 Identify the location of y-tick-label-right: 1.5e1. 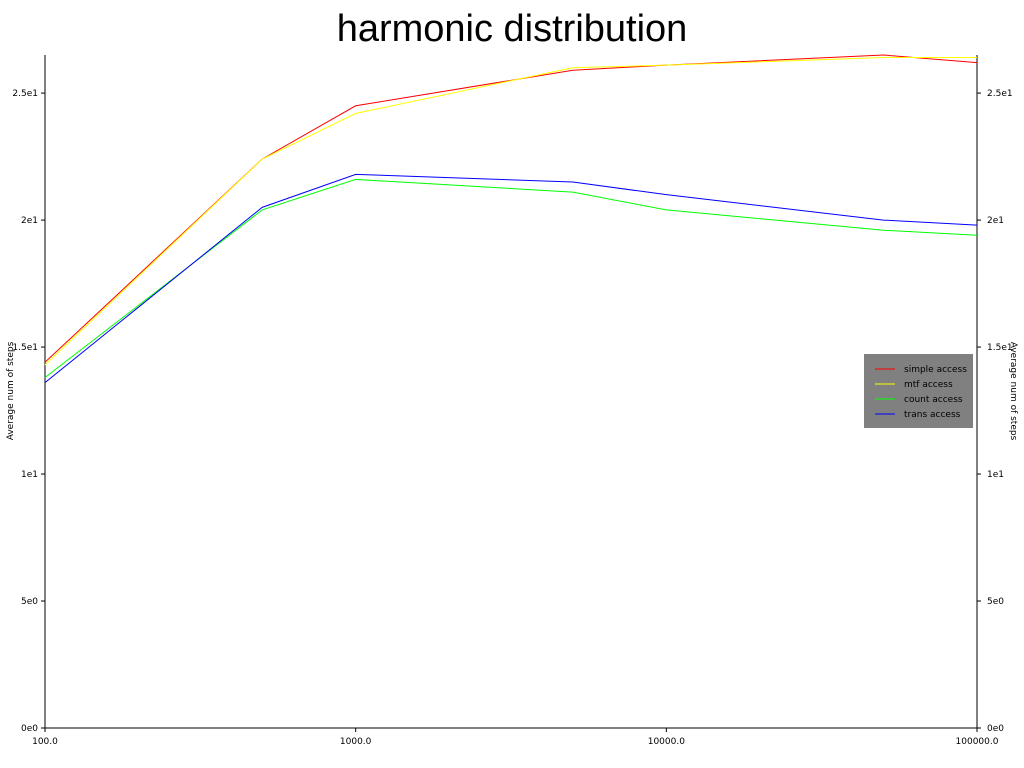
(1000, 348).